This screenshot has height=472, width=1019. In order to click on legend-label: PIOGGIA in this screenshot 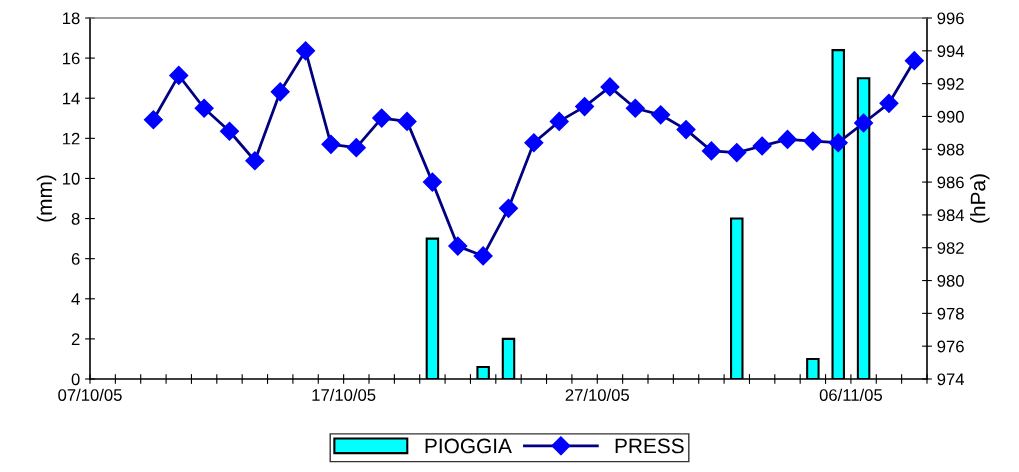, I will do `click(468, 446)`.